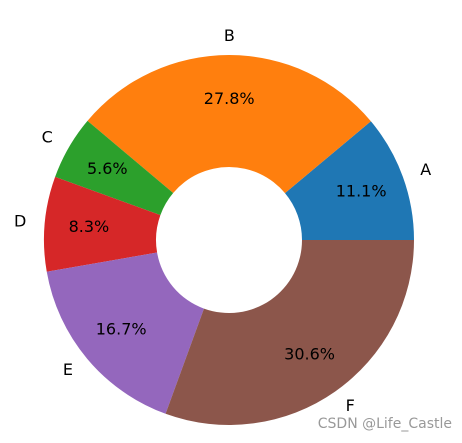  I want to click on percent-label: 8.3%, so click(89, 226).